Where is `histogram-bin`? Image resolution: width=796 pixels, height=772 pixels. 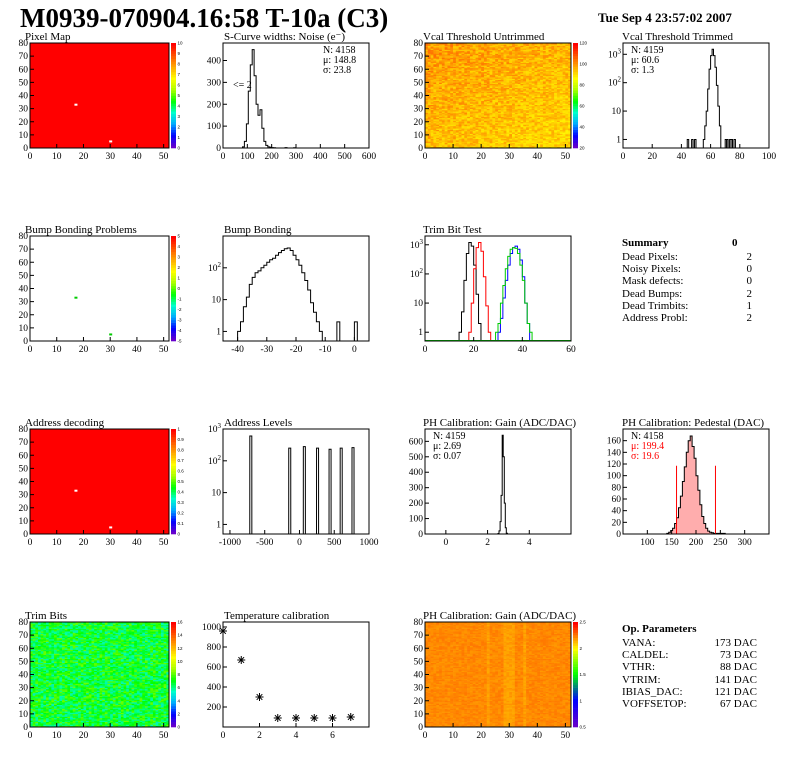 histogram-bin is located at coordinates (731, 143).